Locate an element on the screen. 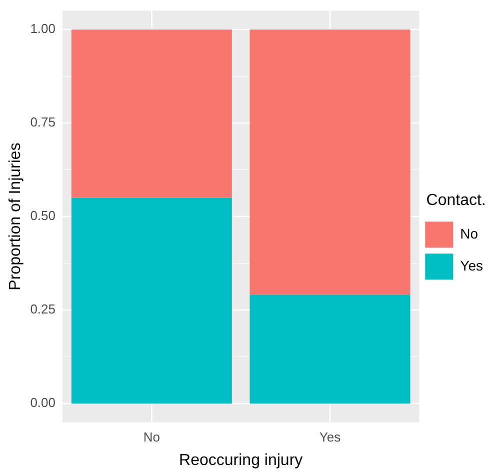  y-tick-label: 0.00 is located at coordinates (43, 402).